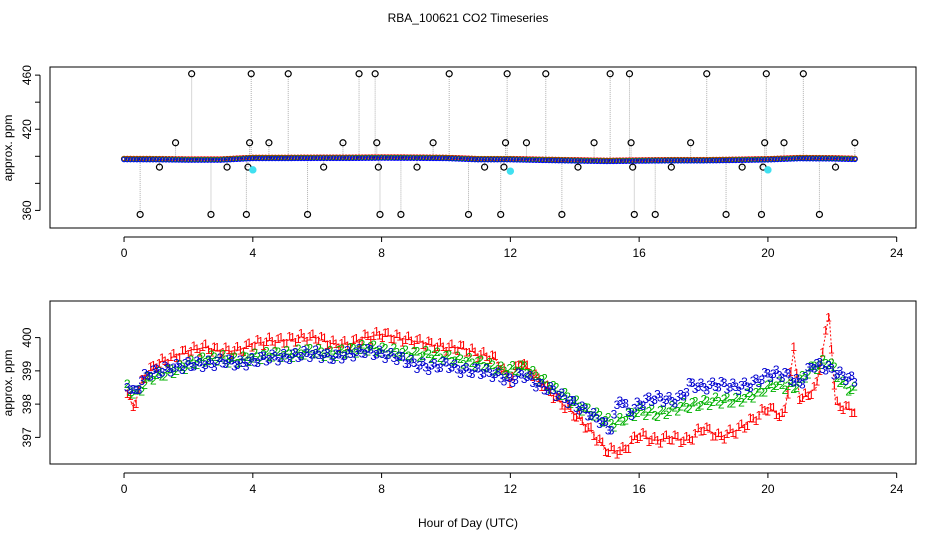 This screenshot has height=540, width=936. What do you see at coordinates (8, 148) in the screenshot?
I see `top-y-axis-label: approx. ppm` at bounding box center [8, 148].